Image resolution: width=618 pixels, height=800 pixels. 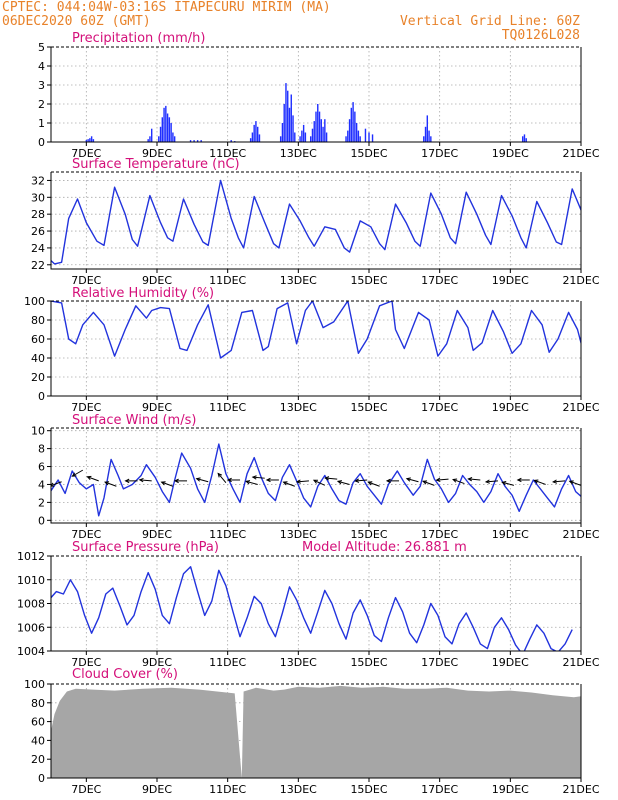 I want to click on wind-ytick-label: 10, so click(x=38, y=431).